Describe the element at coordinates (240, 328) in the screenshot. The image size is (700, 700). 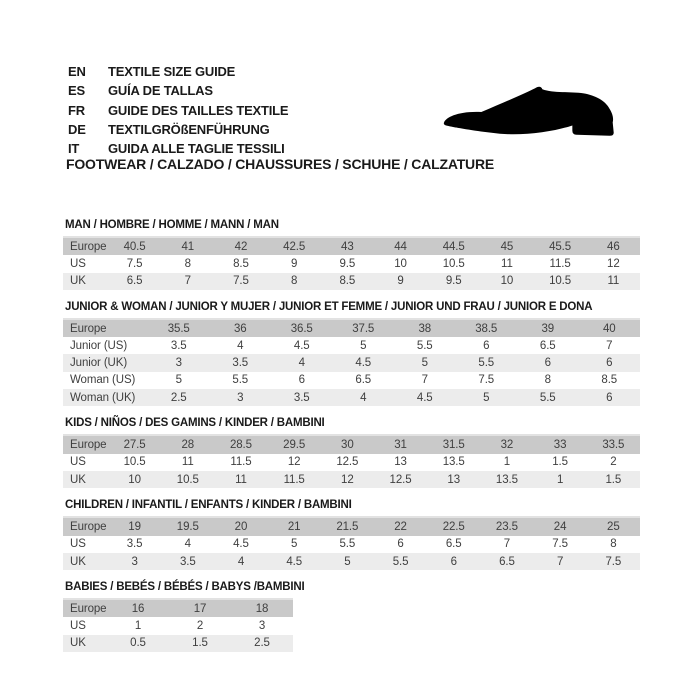
I see `size-cell: 36` at that location.